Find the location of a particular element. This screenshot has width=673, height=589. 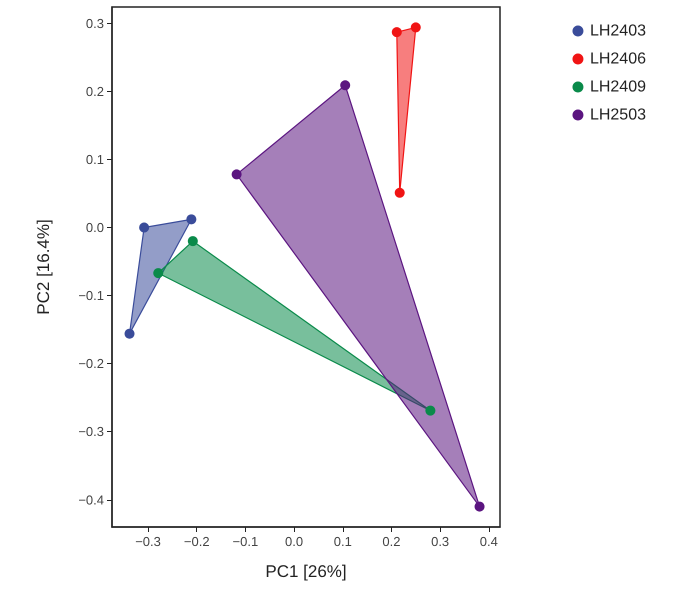

y-tick-label: 0.0 is located at coordinates (95, 228).